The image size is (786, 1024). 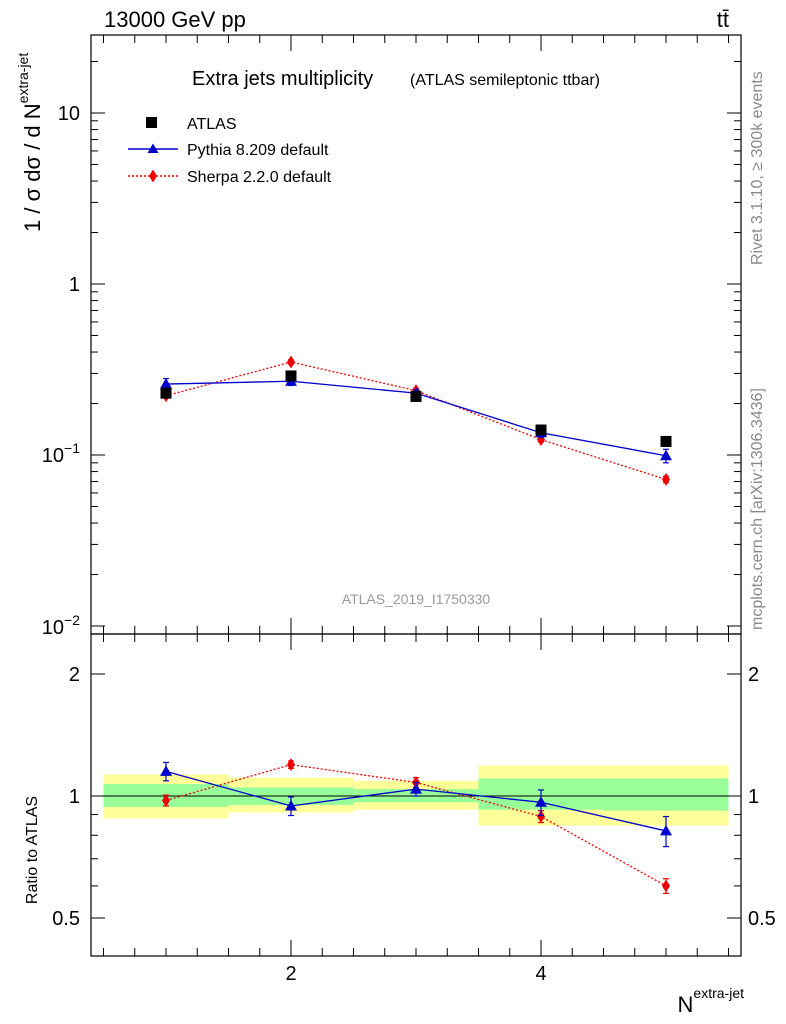 I want to click on main-y-tick-label: 10, so click(x=69, y=114).